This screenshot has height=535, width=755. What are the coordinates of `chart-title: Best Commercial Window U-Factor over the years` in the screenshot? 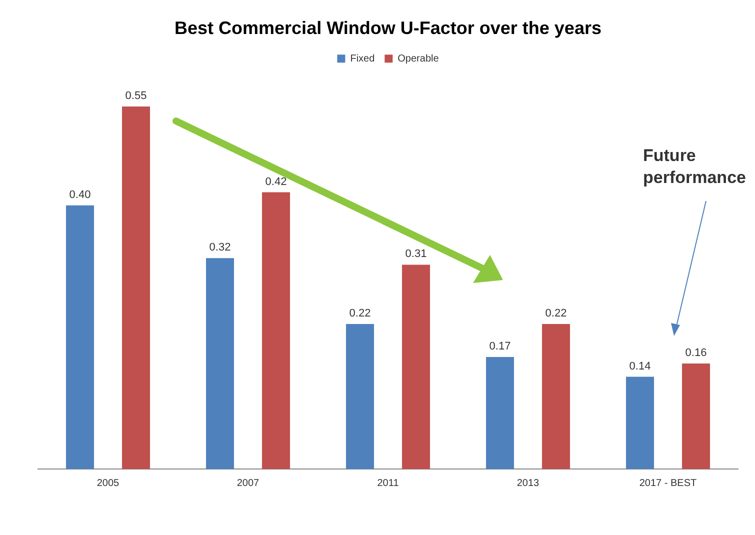 It's located at (388, 28).